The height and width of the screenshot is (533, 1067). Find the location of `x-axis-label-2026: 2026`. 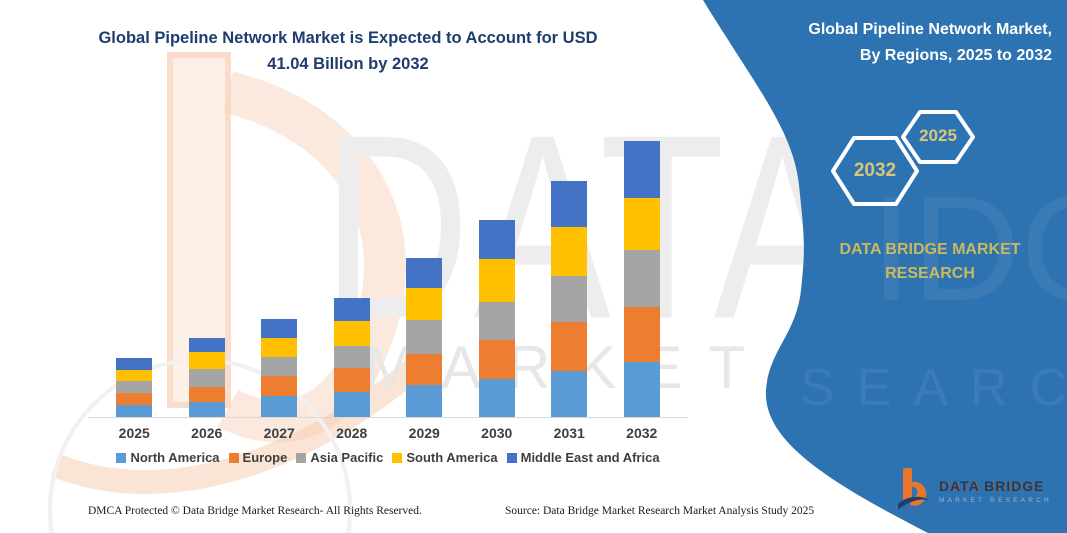

x-axis-label-2026: 2026 is located at coordinates (207, 433).